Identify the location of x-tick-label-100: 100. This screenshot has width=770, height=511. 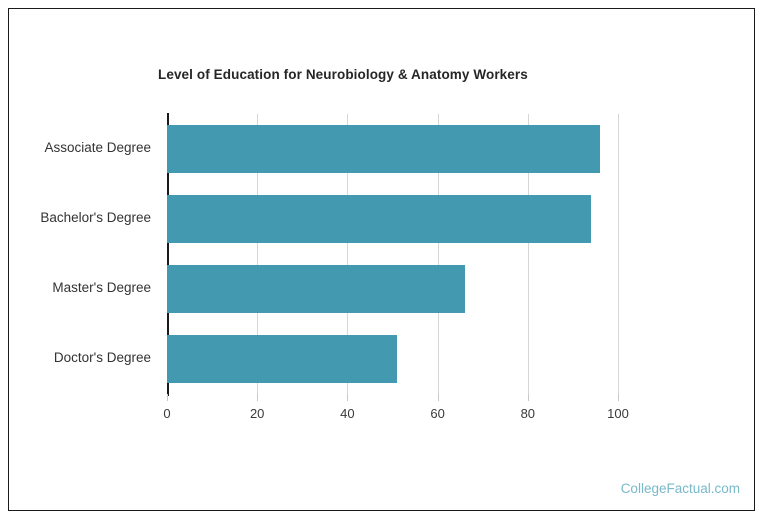
(618, 413).